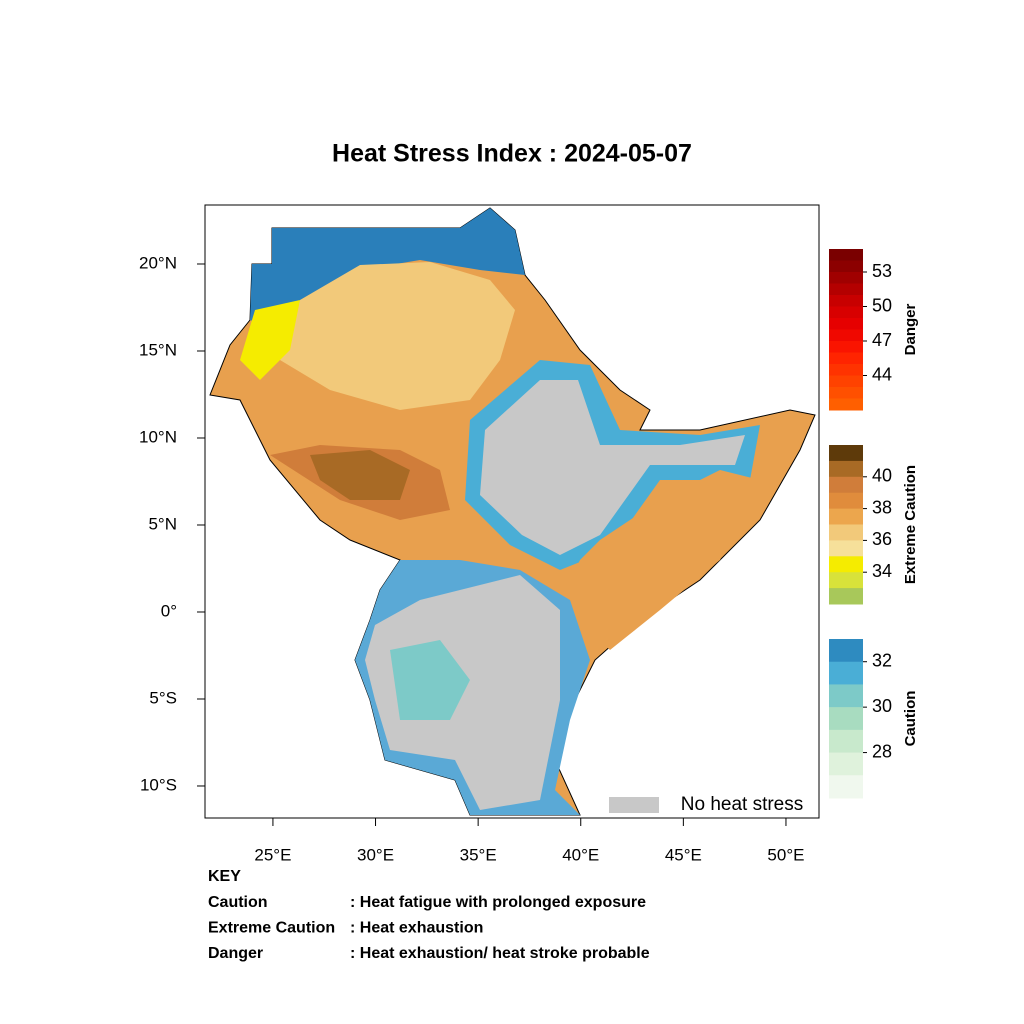 The image size is (1024, 1024). Describe the element at coordinates (158, 436) in the screenshot. I see `y-tick-label: 10°N` at that location.